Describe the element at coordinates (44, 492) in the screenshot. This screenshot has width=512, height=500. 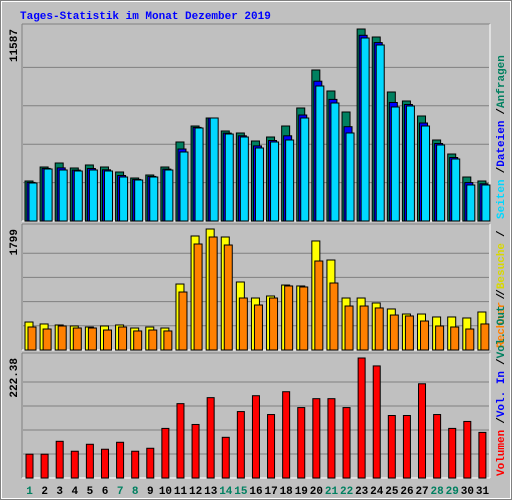
I see `x-tick-label: 2` at that location.